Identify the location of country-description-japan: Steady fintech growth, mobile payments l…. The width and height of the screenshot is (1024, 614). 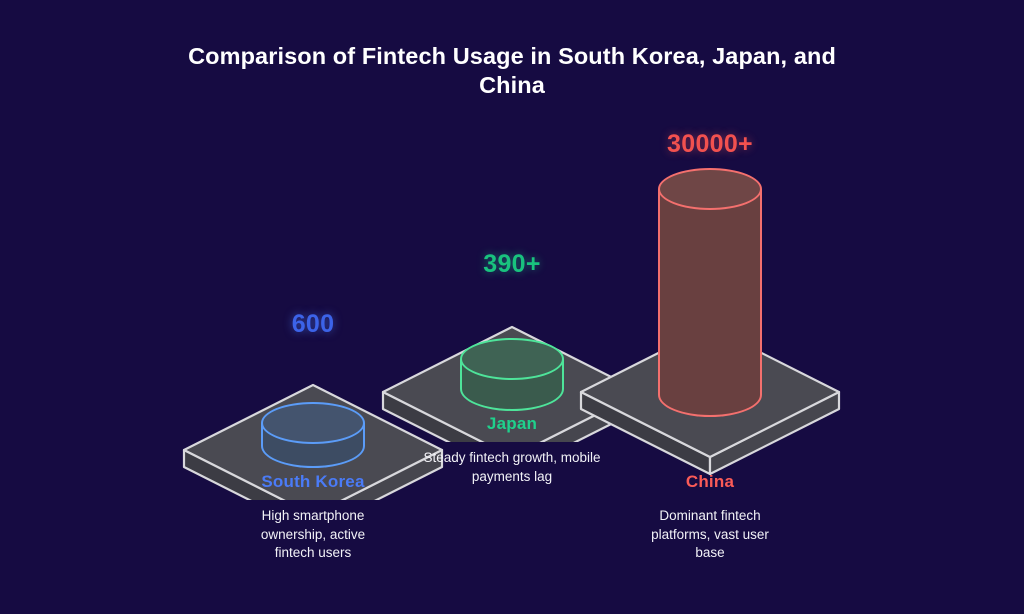
(512, 467).